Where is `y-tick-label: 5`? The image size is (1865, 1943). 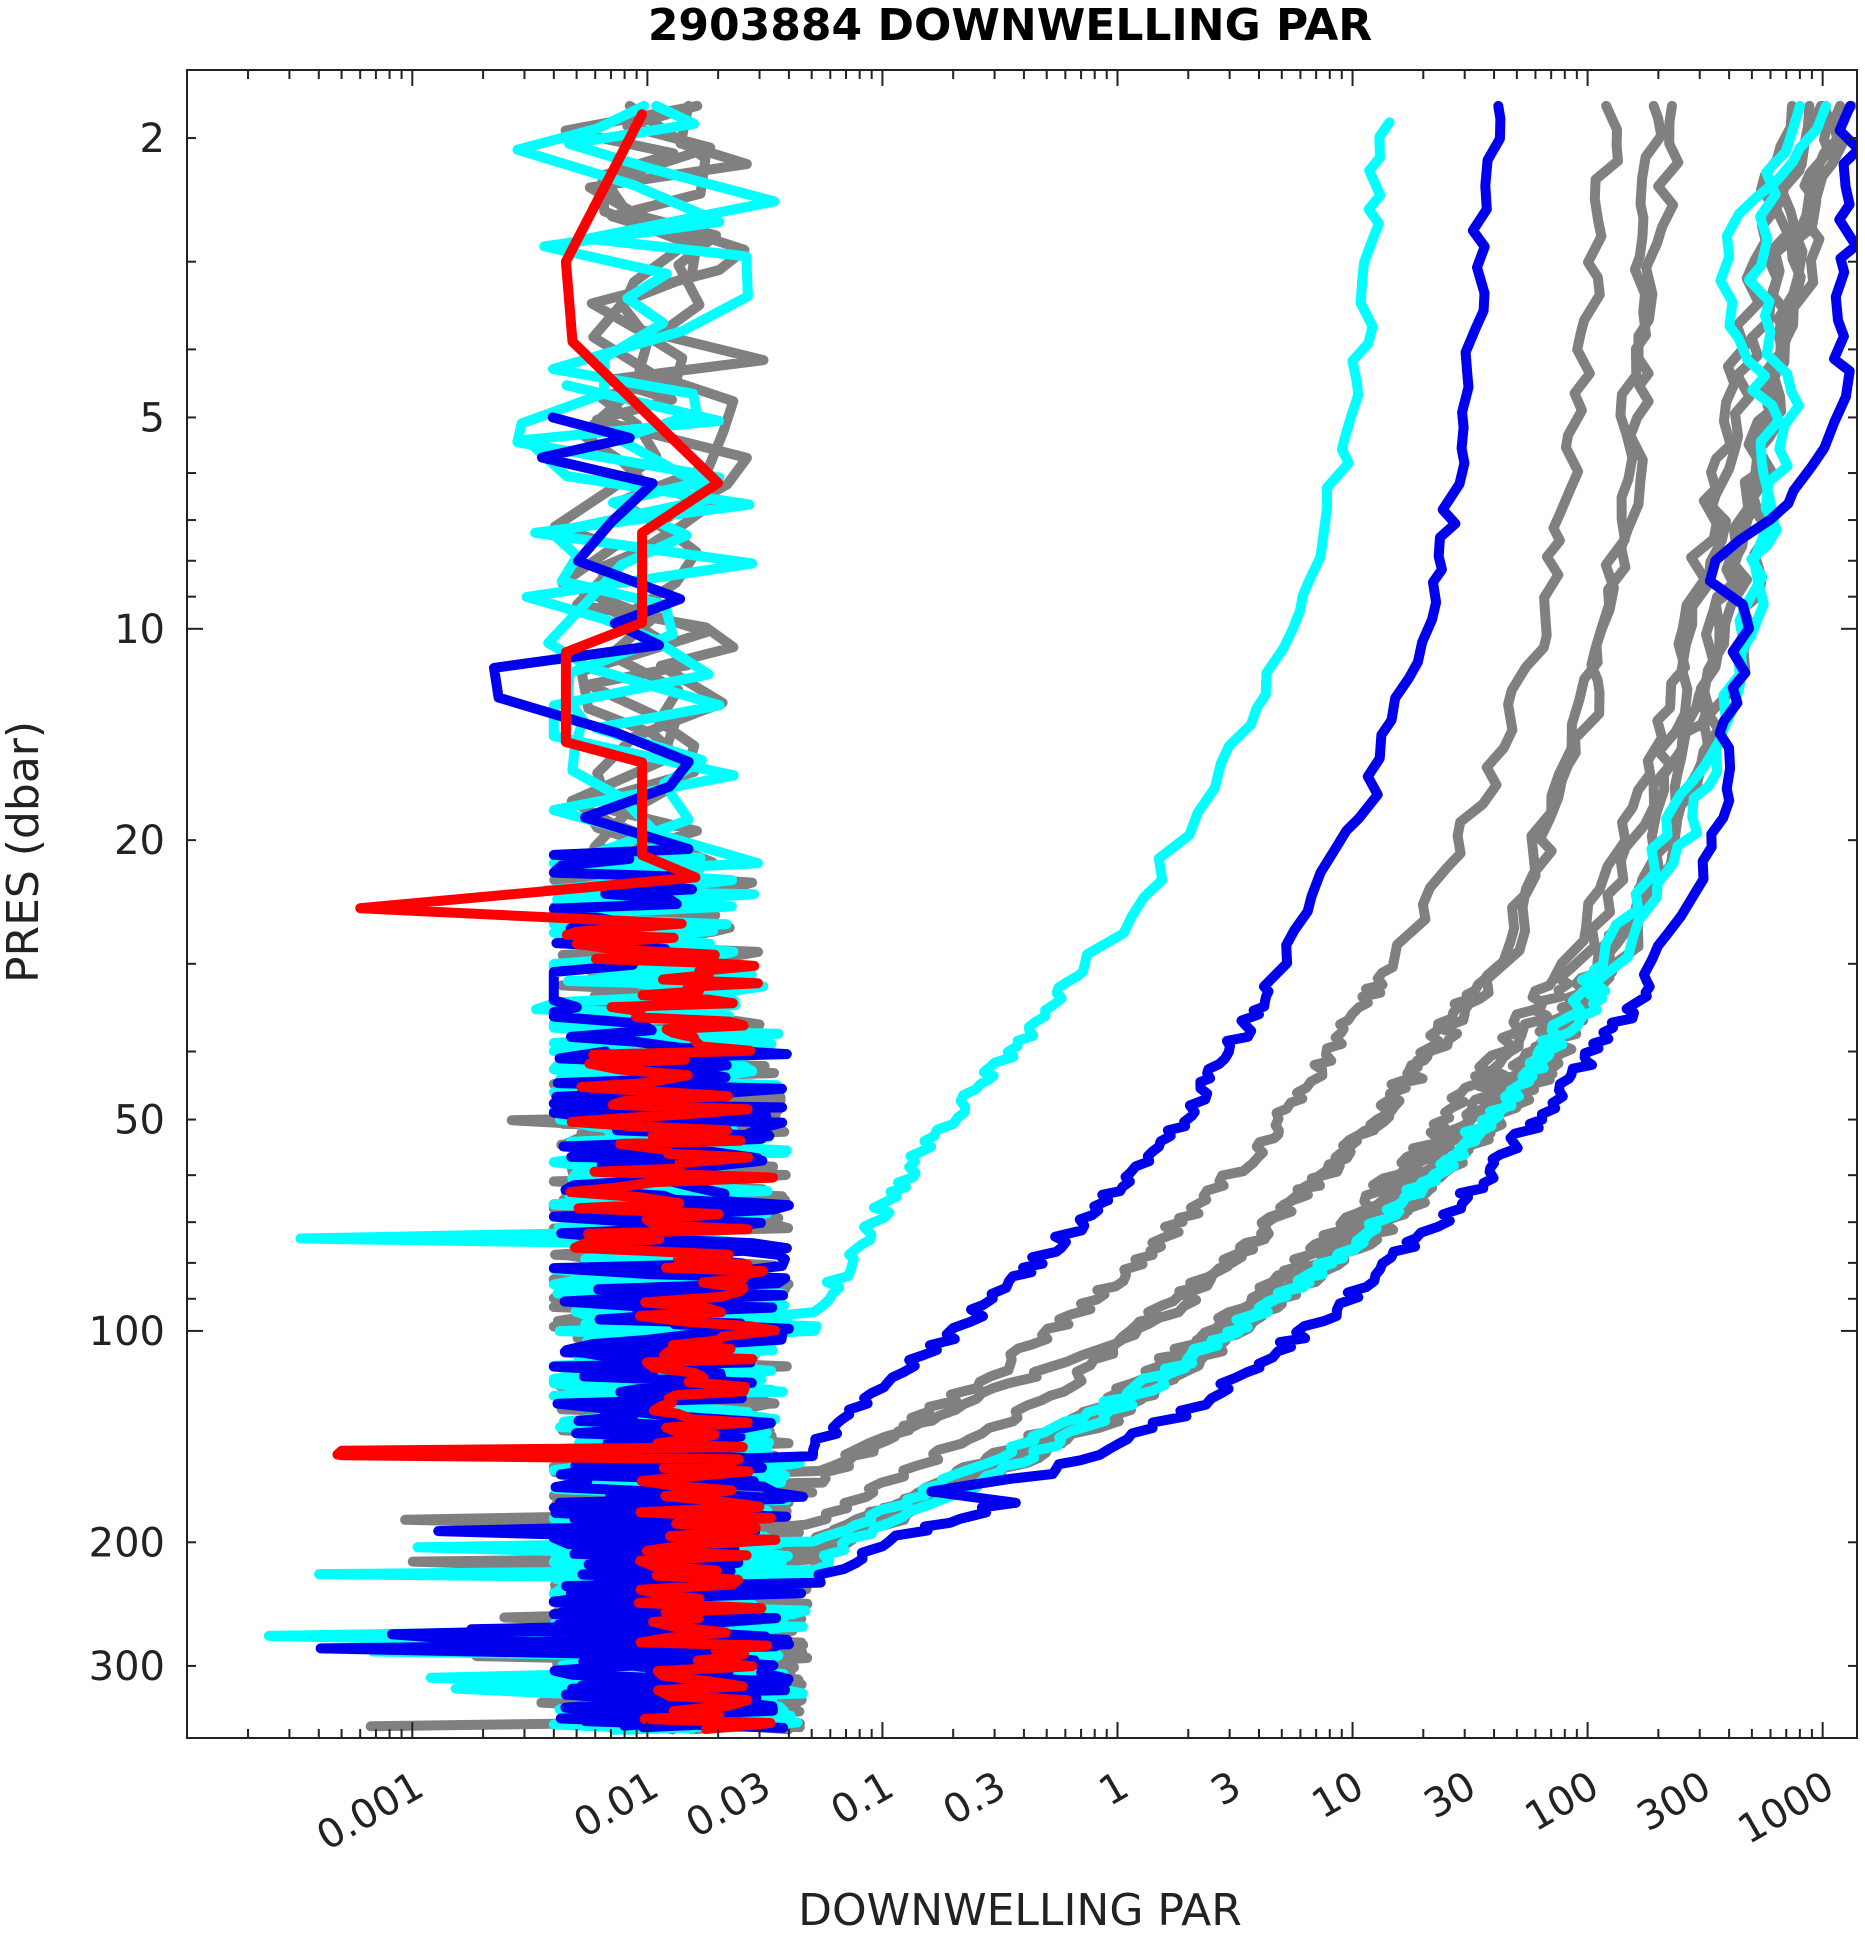 y-tick-label: 5 is located at coordinates (152, 418).